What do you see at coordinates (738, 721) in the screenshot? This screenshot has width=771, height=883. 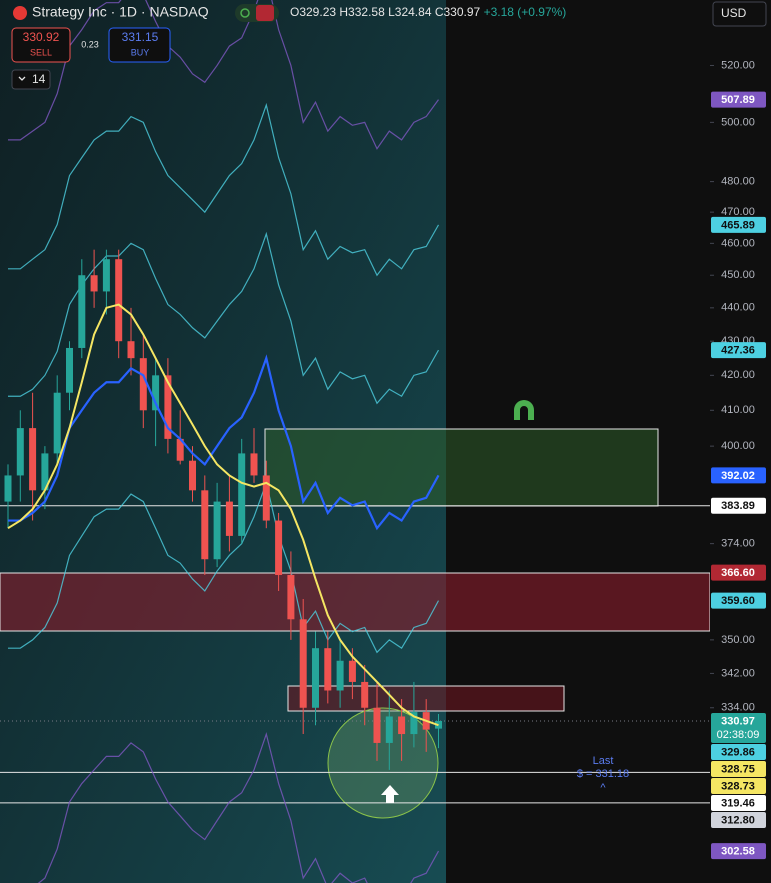 I see `price-label: 330.97` at bounding box center [738, 721].